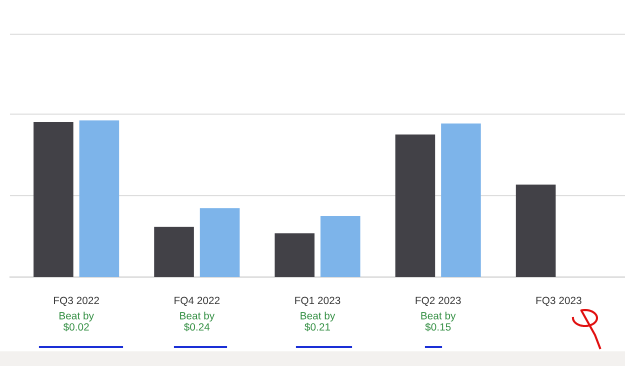 The width and height of the screenshot is (625, 366). Describe the element at coordinates (438, 322) in the screenshot. I see `text: Beat by $0.15` at that location.